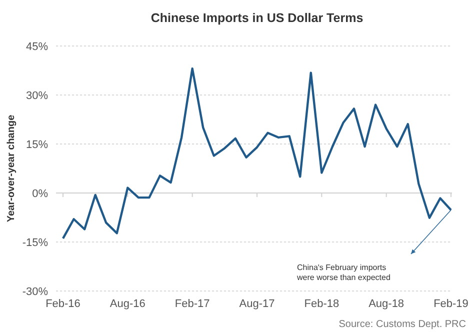 Image resolution: width=474 pixels, height=335 pixels. What do you see at coordinates (37, 145) in the screenshot?
I see `y-tick-label: 15%` at bounding box center [37, 145].